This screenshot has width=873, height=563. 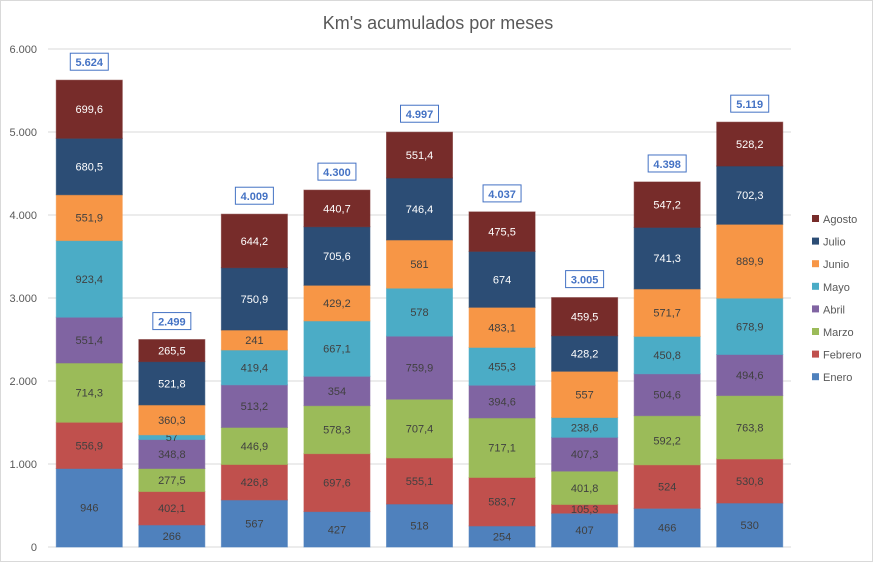 What do you see at coordinates (502, 403) in the screenshot?
I see `data-label: 394,6` at bounding box center [502, 403].